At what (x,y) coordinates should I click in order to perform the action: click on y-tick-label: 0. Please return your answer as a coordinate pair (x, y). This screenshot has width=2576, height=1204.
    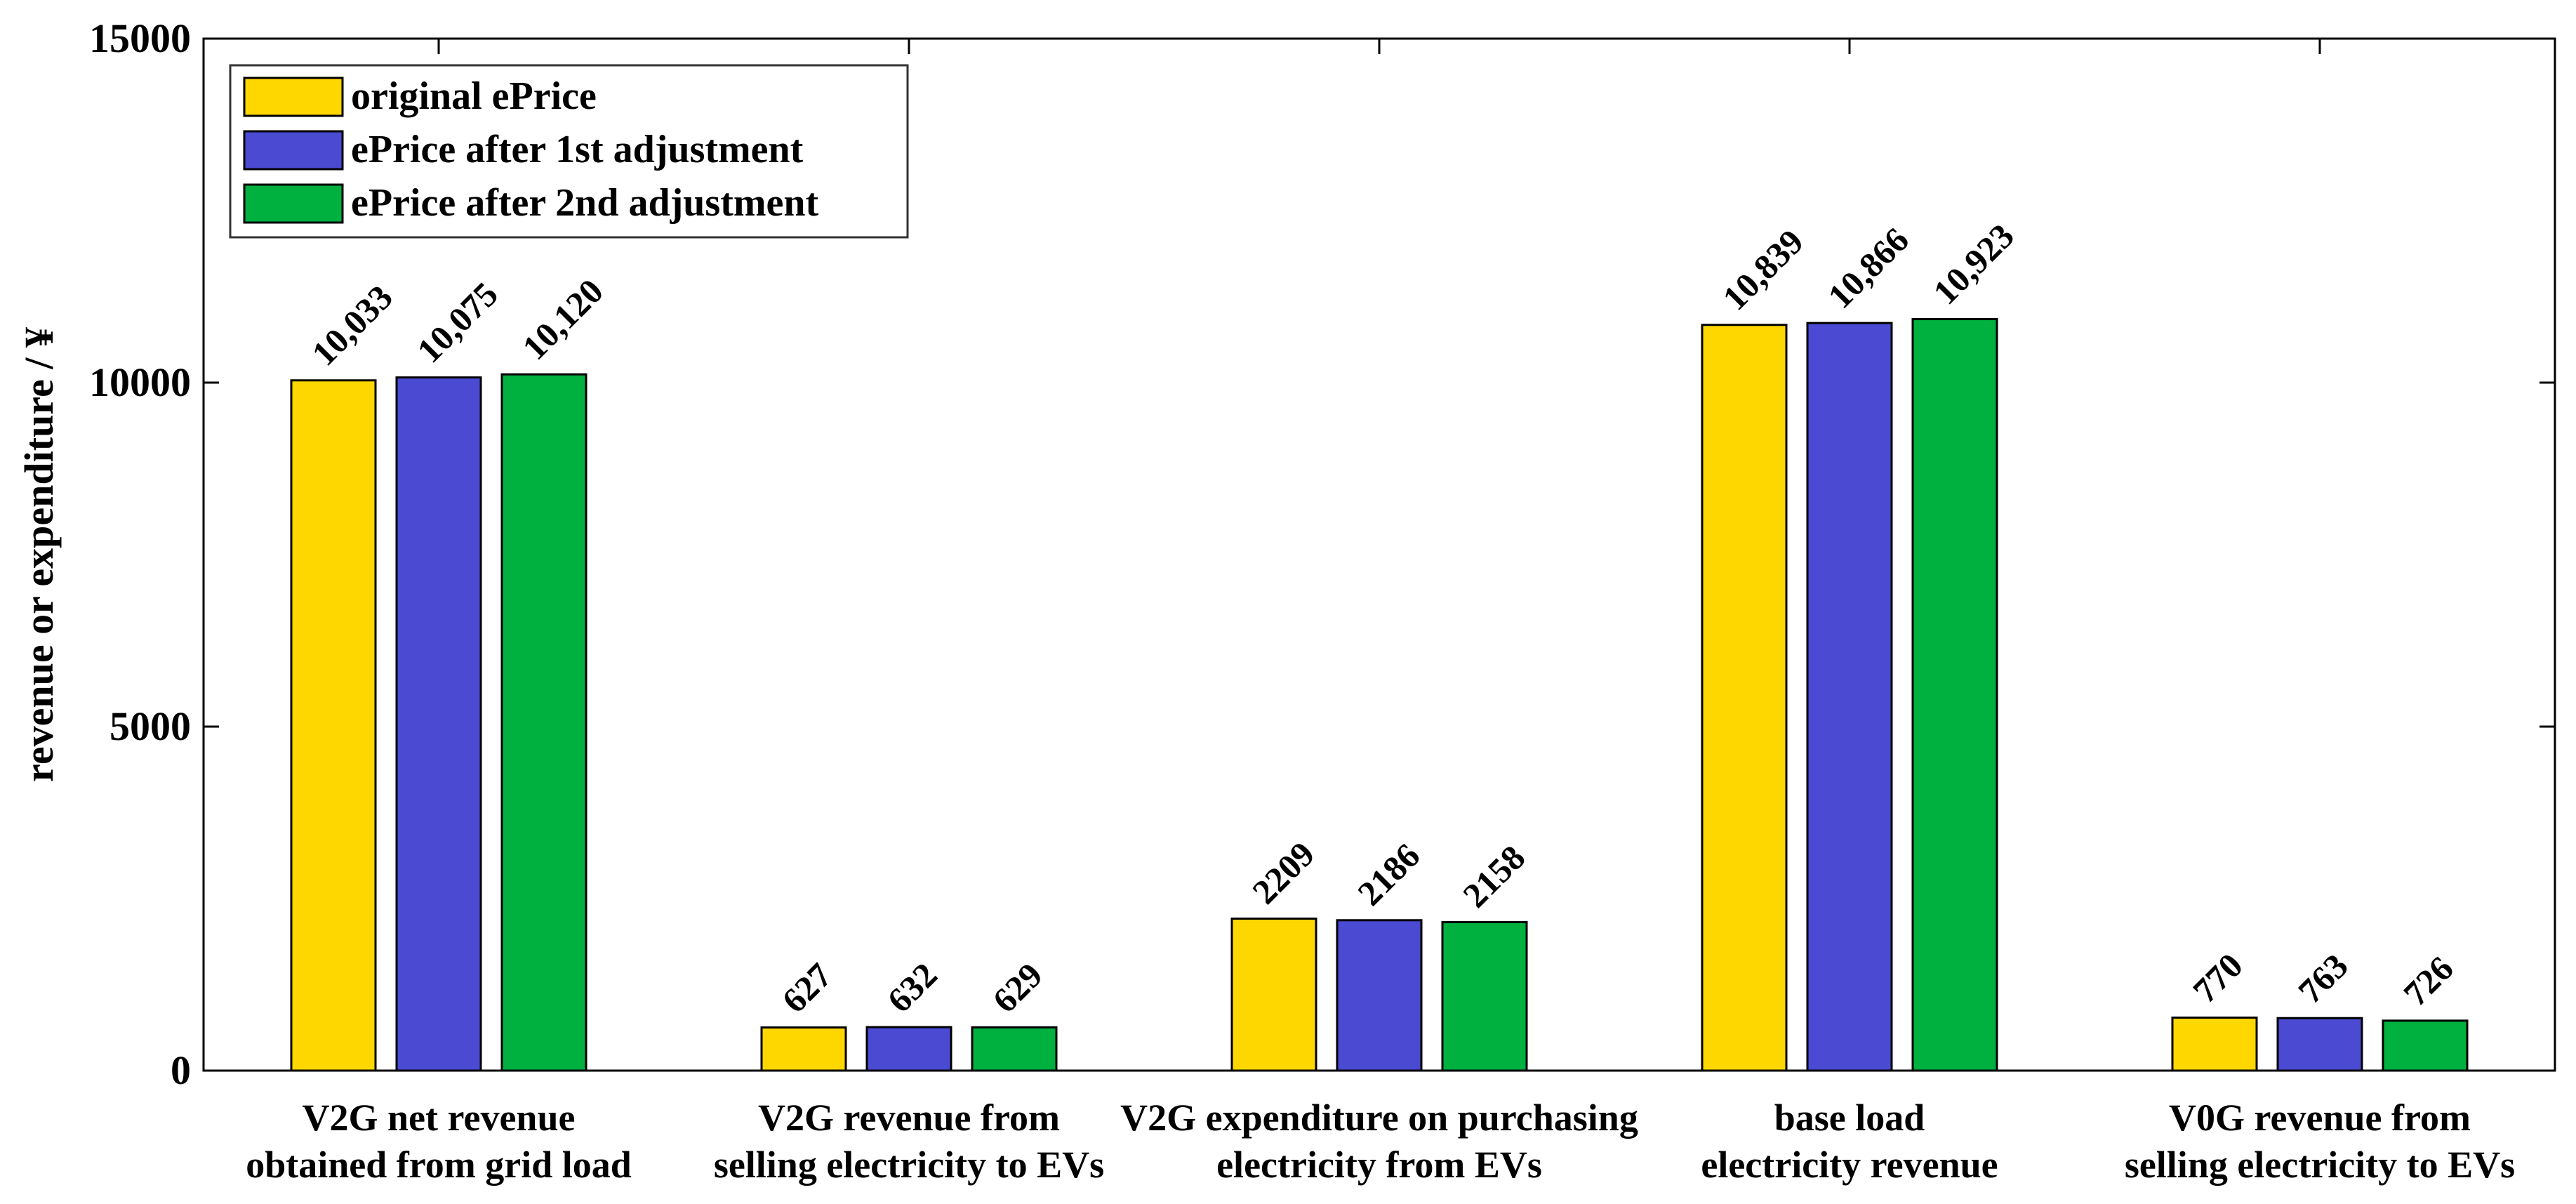
    Looking at the image, I should click on (181, 1070).